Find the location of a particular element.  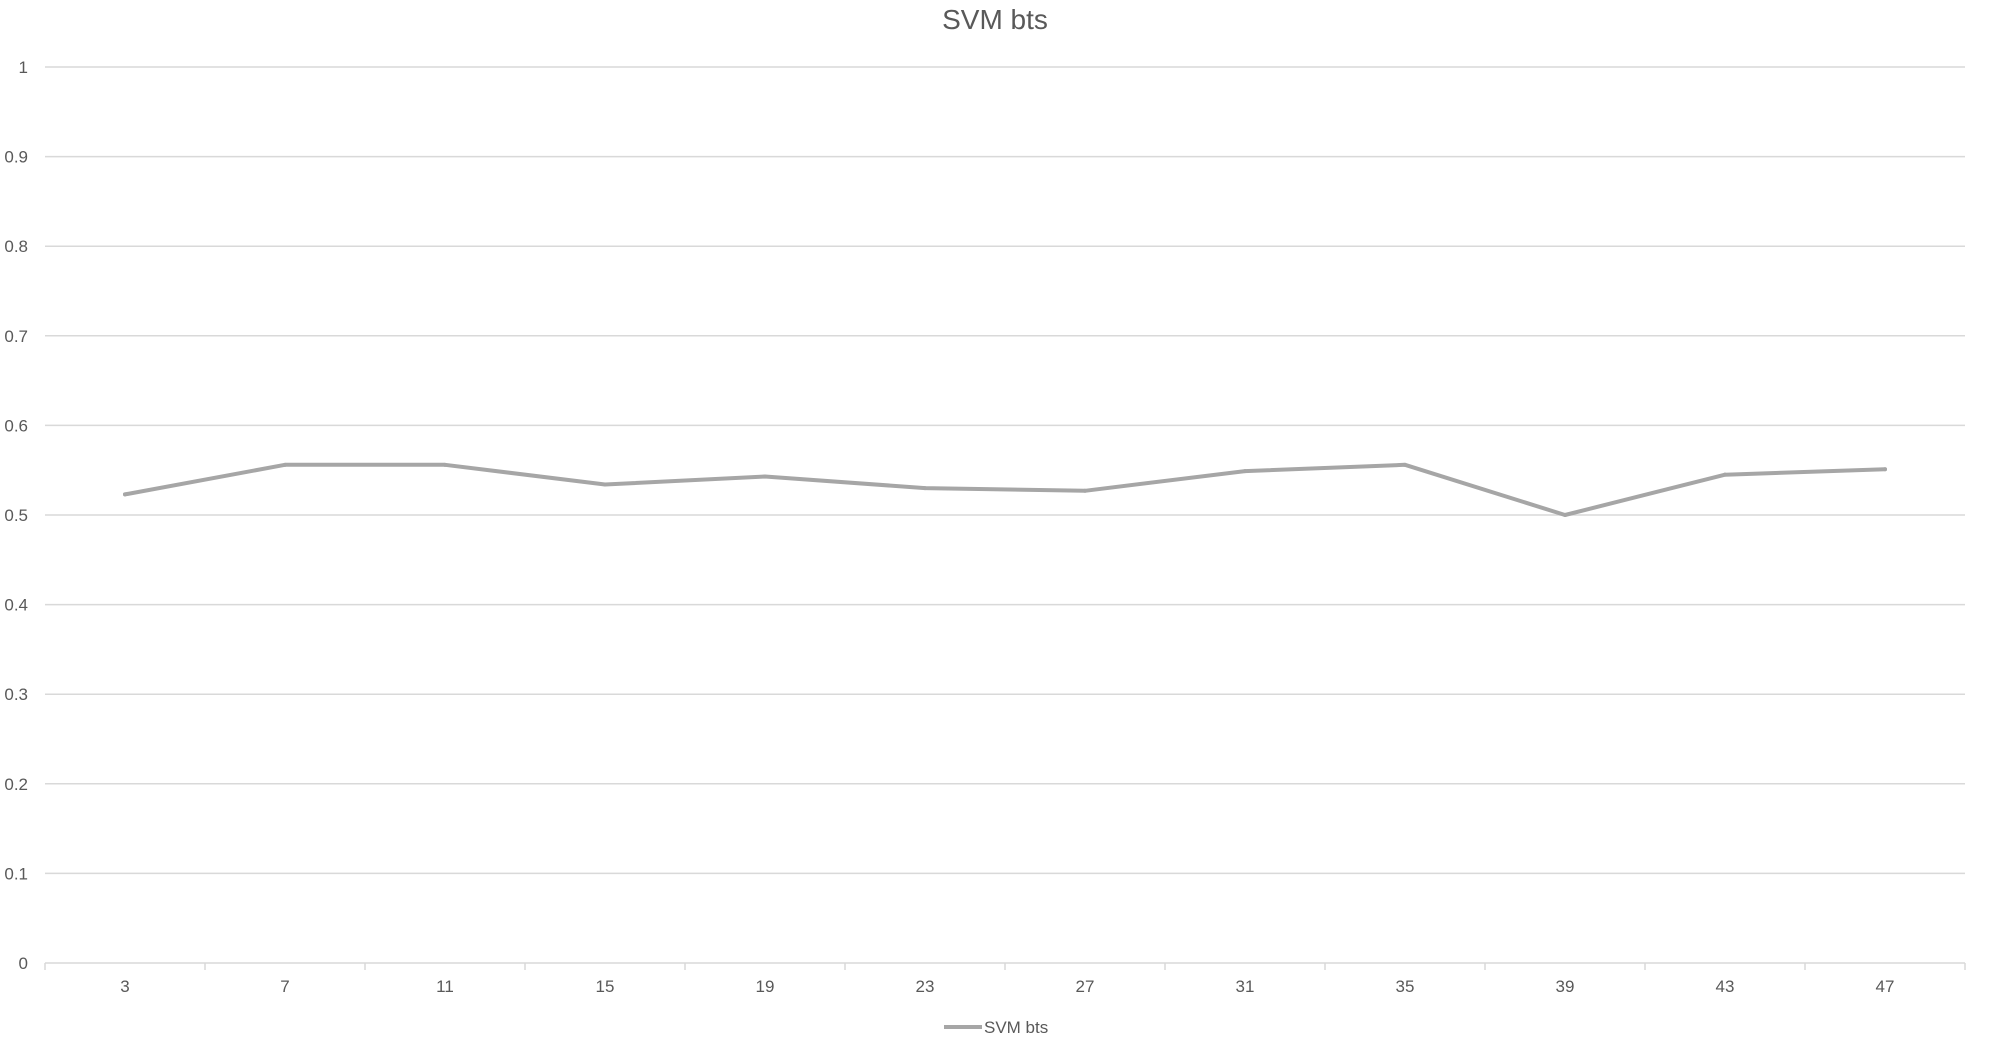

y-tick-label: 0.7 is located at coordinates (16, 336).